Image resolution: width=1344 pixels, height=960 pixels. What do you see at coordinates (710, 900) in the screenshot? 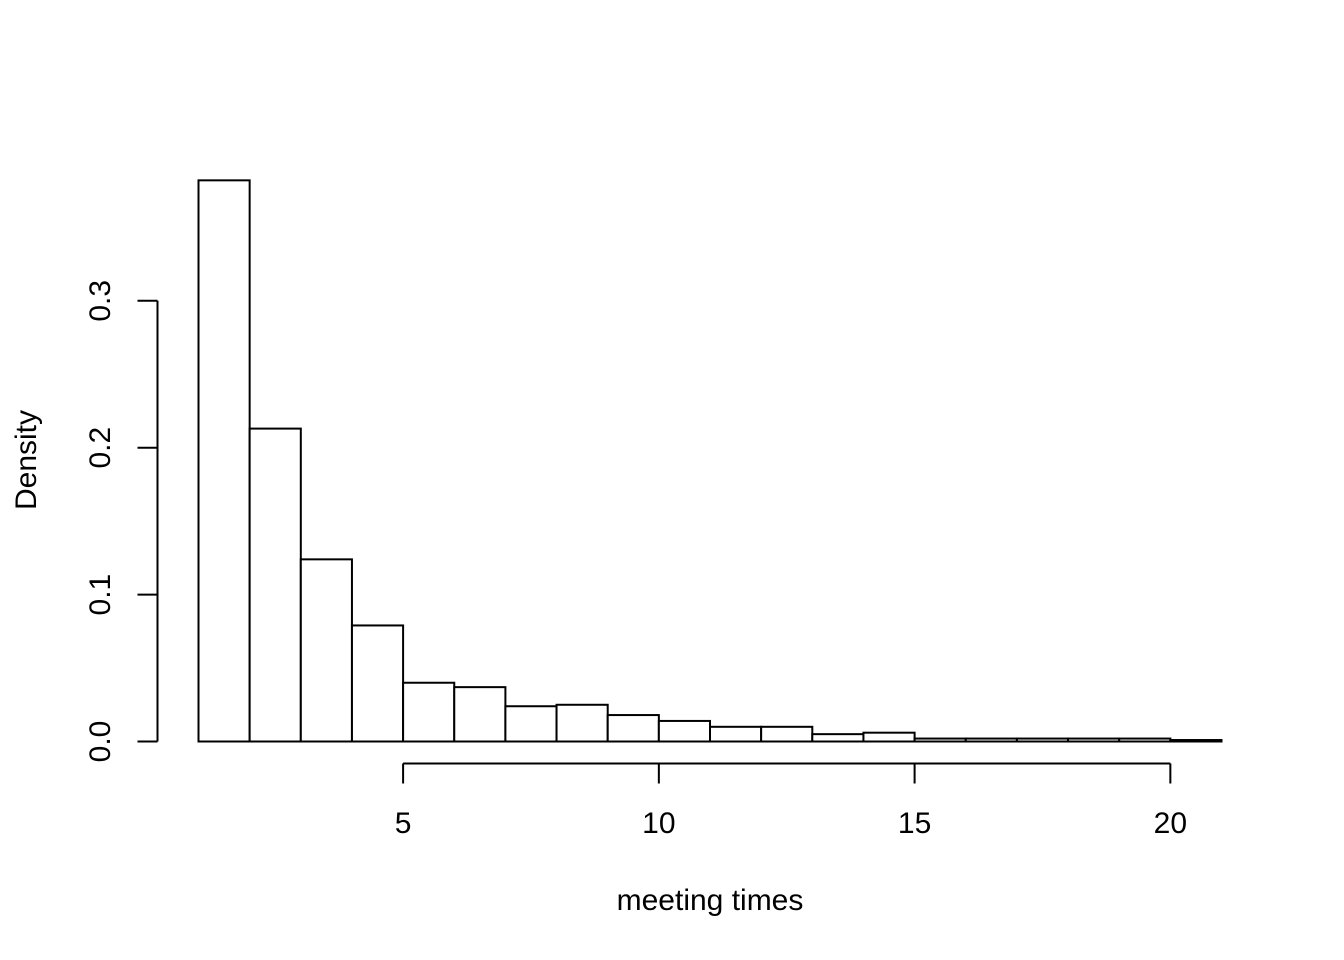
I see `x-axis-label: meeting times` at bounding box center [710, 900].